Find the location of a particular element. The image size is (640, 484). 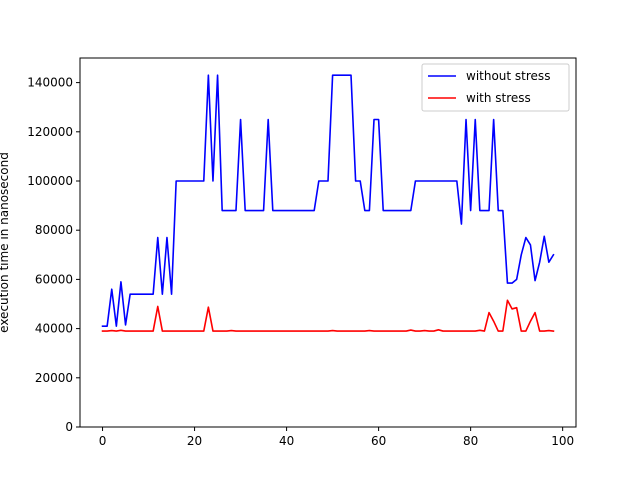

legend-box is located at coordinates (495, 87).